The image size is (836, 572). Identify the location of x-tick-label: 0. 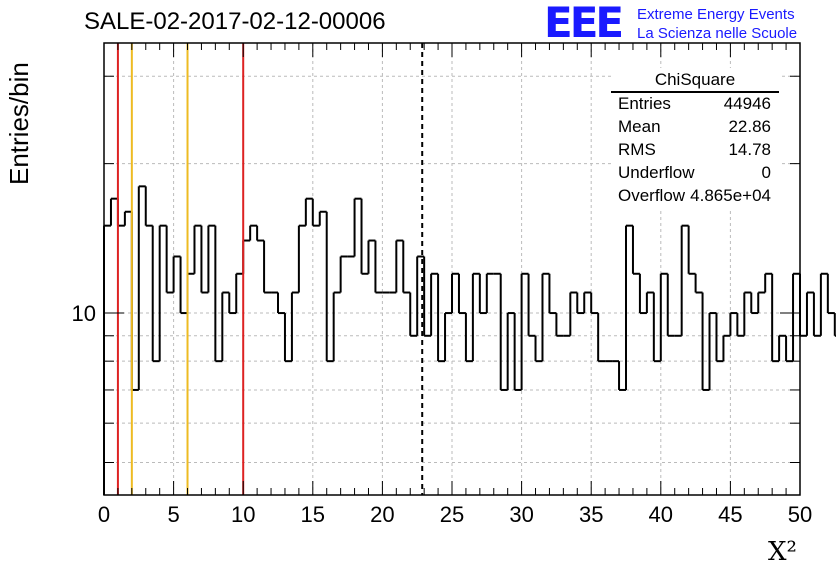
(104, 514).